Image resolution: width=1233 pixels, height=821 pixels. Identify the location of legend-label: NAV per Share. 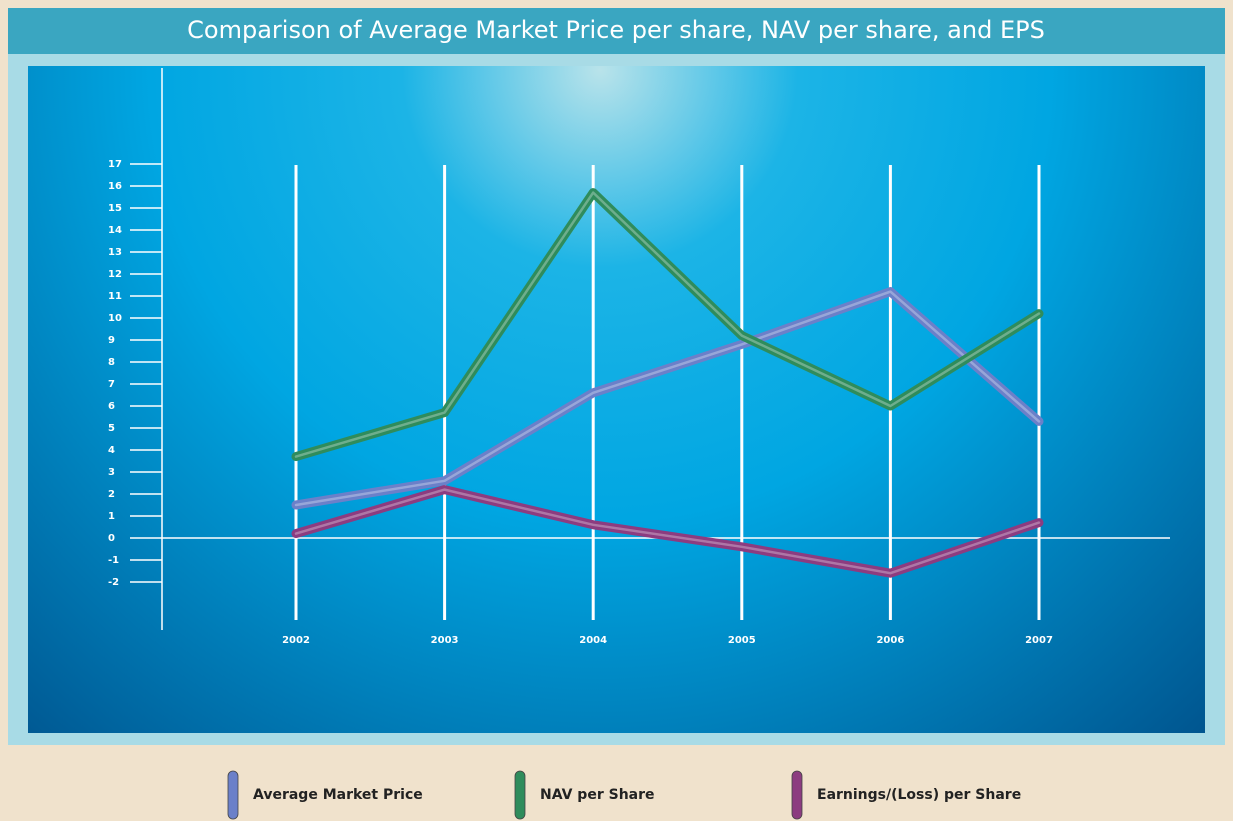
(597, 795).